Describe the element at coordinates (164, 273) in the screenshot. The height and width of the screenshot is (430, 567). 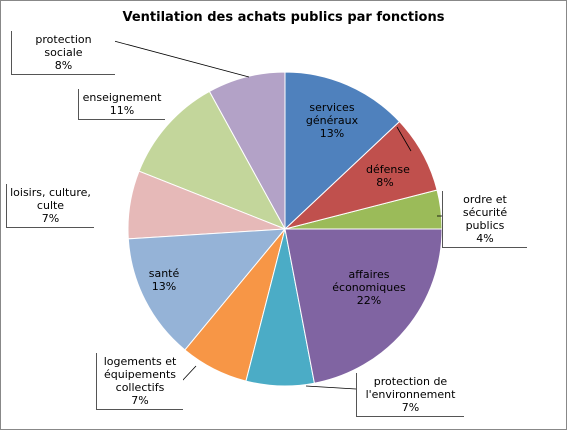
I see `category-label: santé` at that location.